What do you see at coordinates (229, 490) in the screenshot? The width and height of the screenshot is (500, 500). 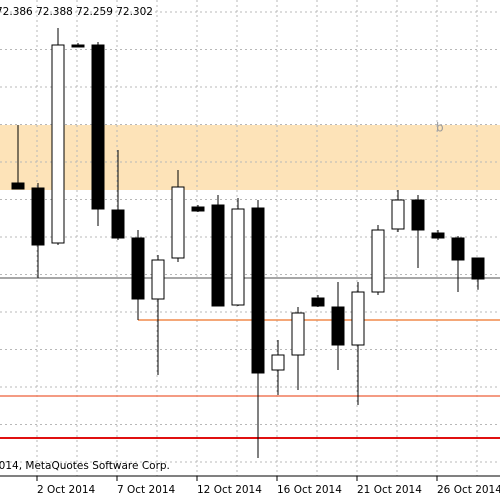 I see `x-tick-label: 12 Oct 2014` at bounding box center [229, 490].